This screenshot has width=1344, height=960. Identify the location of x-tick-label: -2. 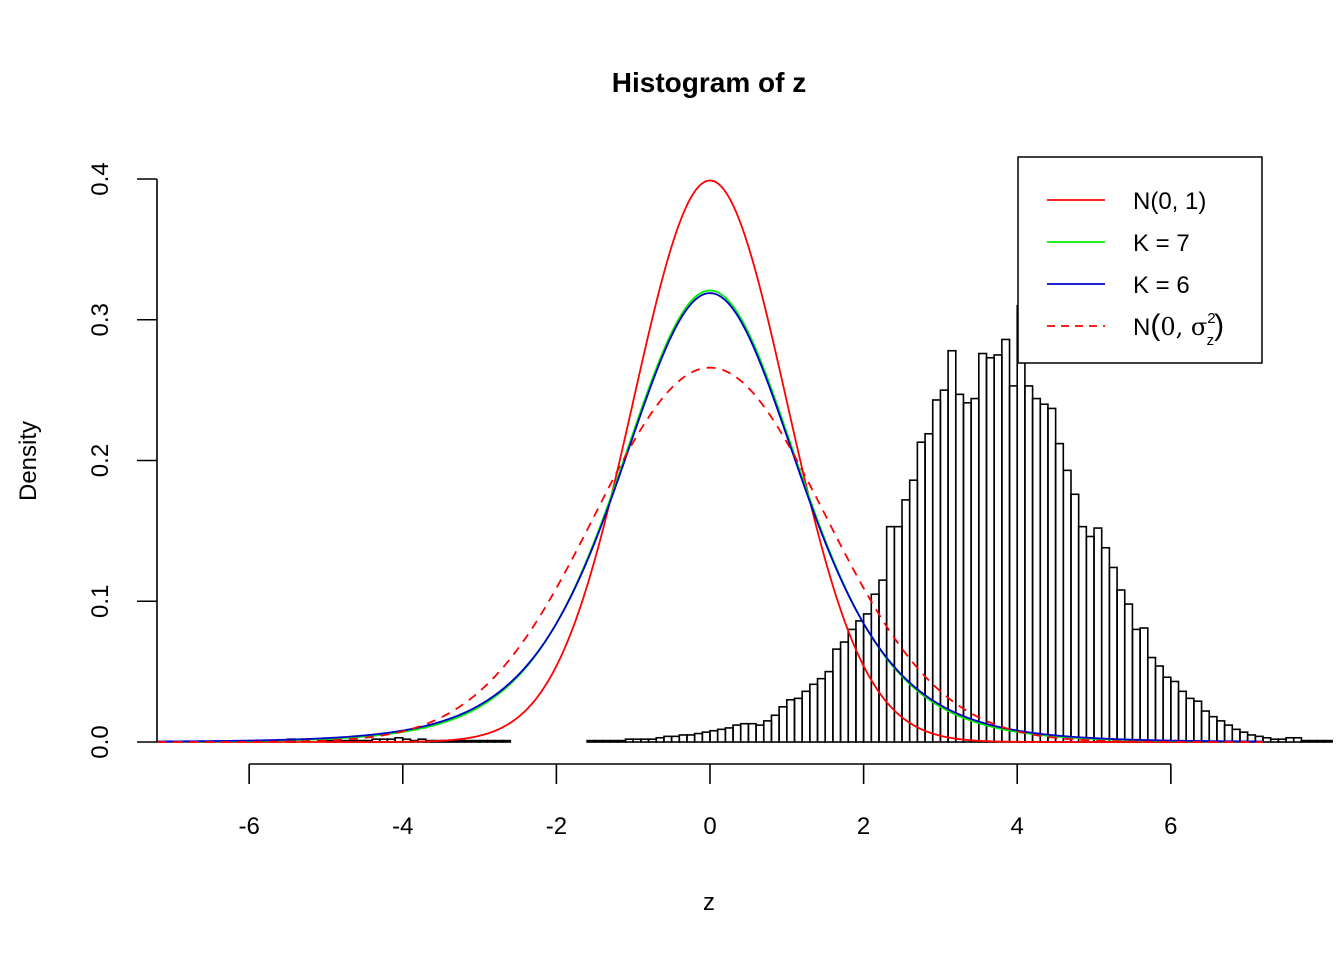
(556, 826).